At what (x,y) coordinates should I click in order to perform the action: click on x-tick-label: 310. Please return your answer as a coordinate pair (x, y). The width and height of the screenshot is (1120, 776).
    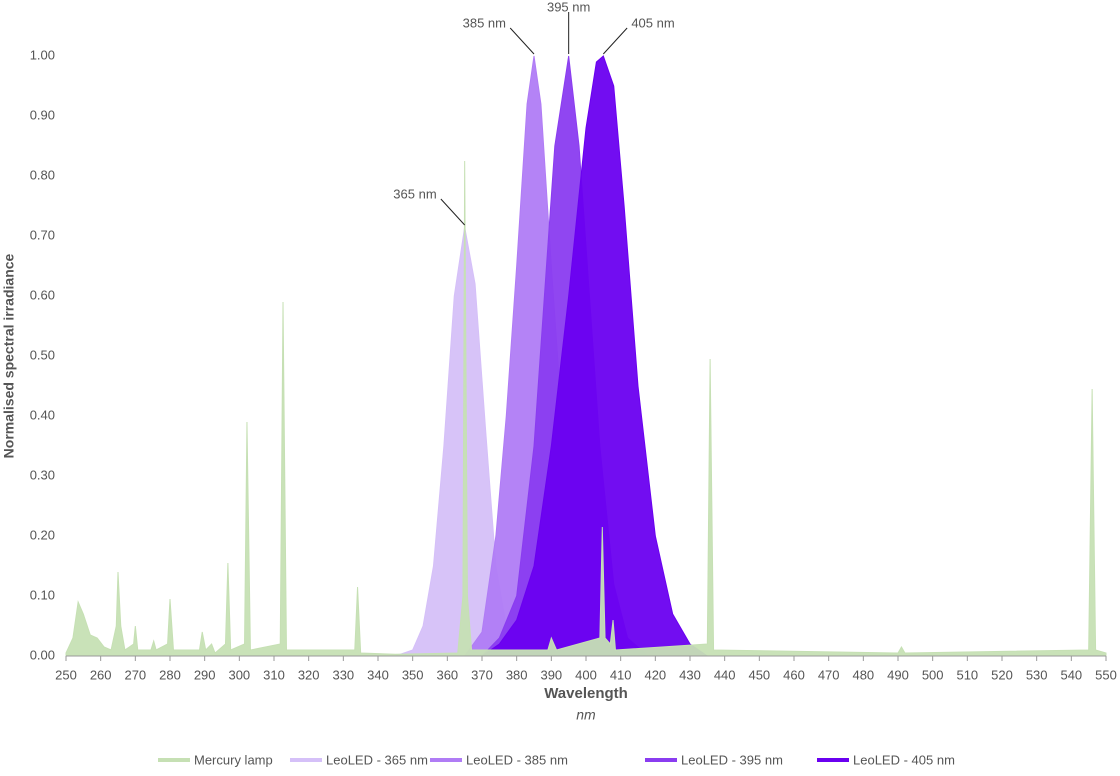
    Looking at the image, I should click on (274, 674).